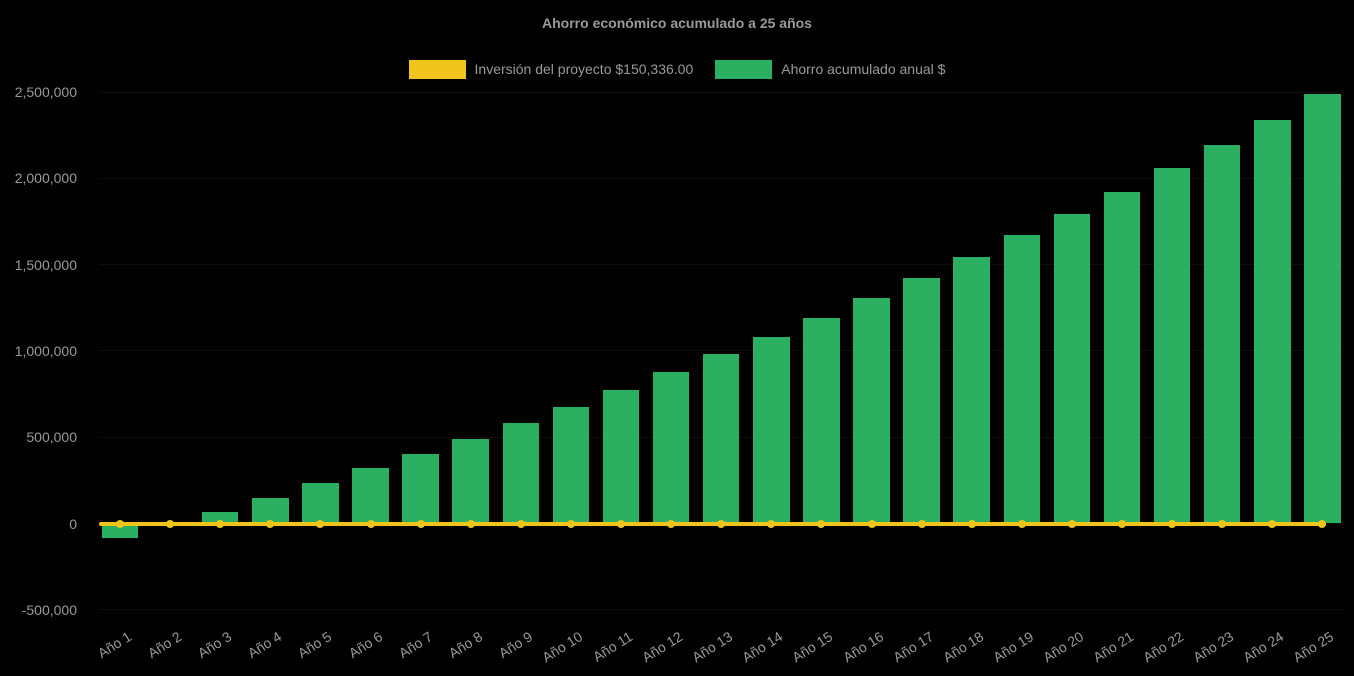  I want to click on x-axis-label-ano-4: Año 4, so click(265, 645).